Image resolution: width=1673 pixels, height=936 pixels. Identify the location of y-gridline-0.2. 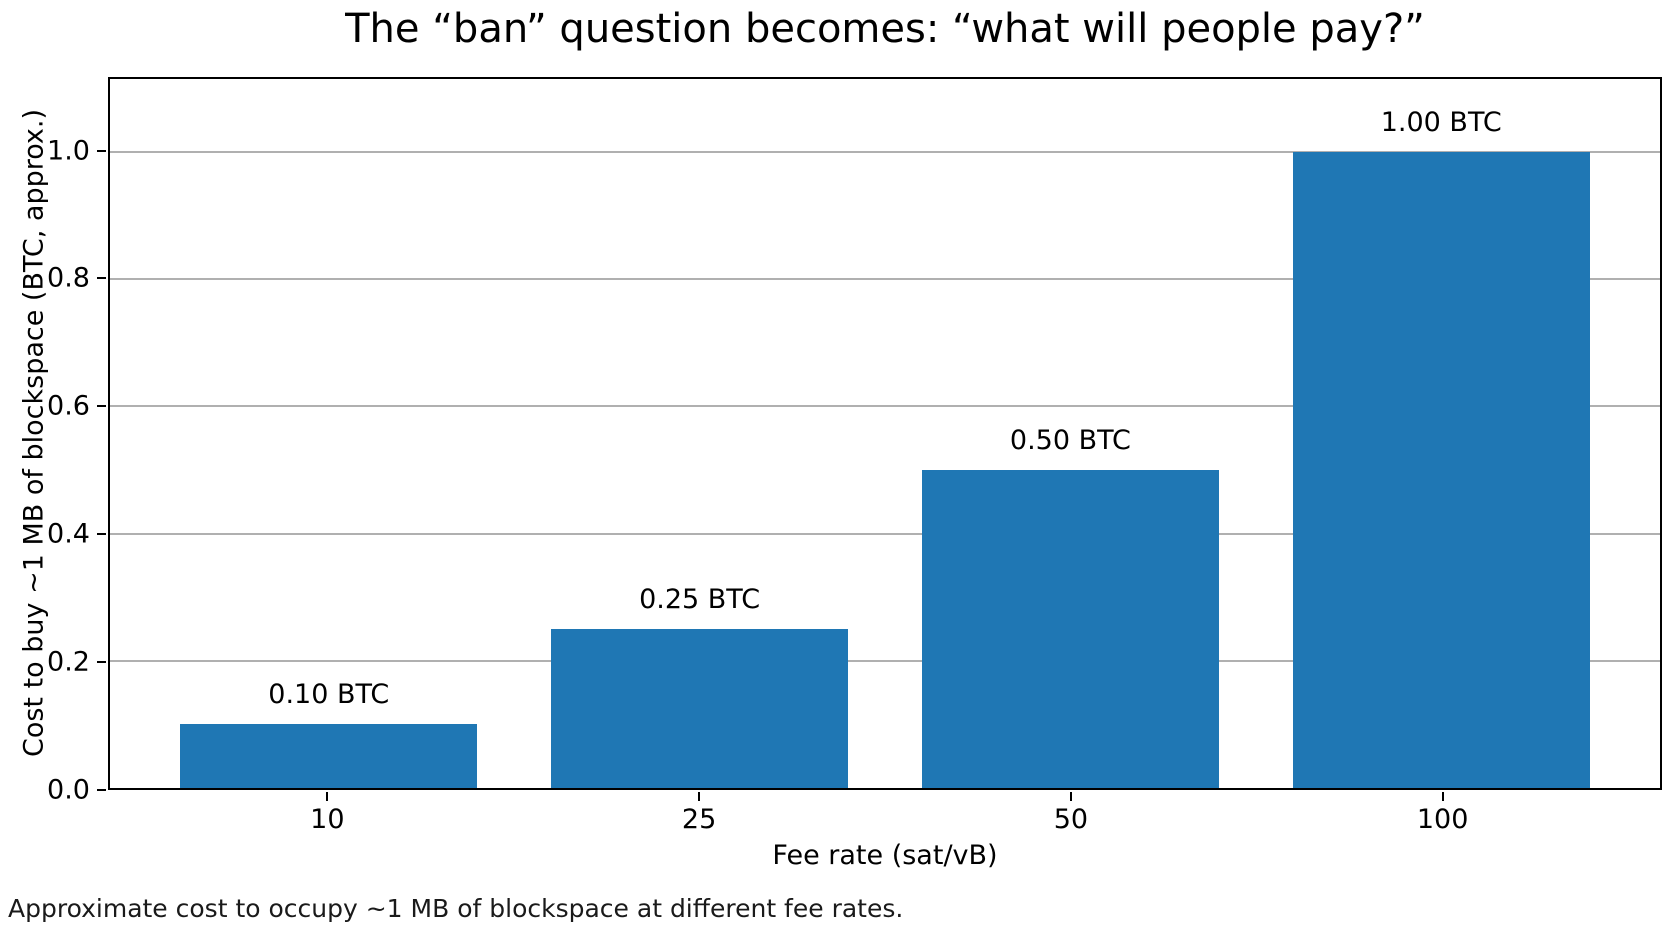
(885, 660).